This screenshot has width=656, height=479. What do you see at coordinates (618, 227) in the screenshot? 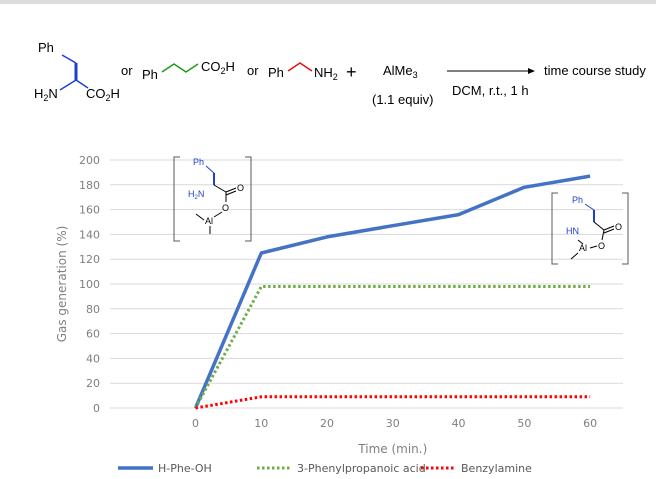
I see `inset-right-o-carbonyl: O` at bounding box center [618, 227].